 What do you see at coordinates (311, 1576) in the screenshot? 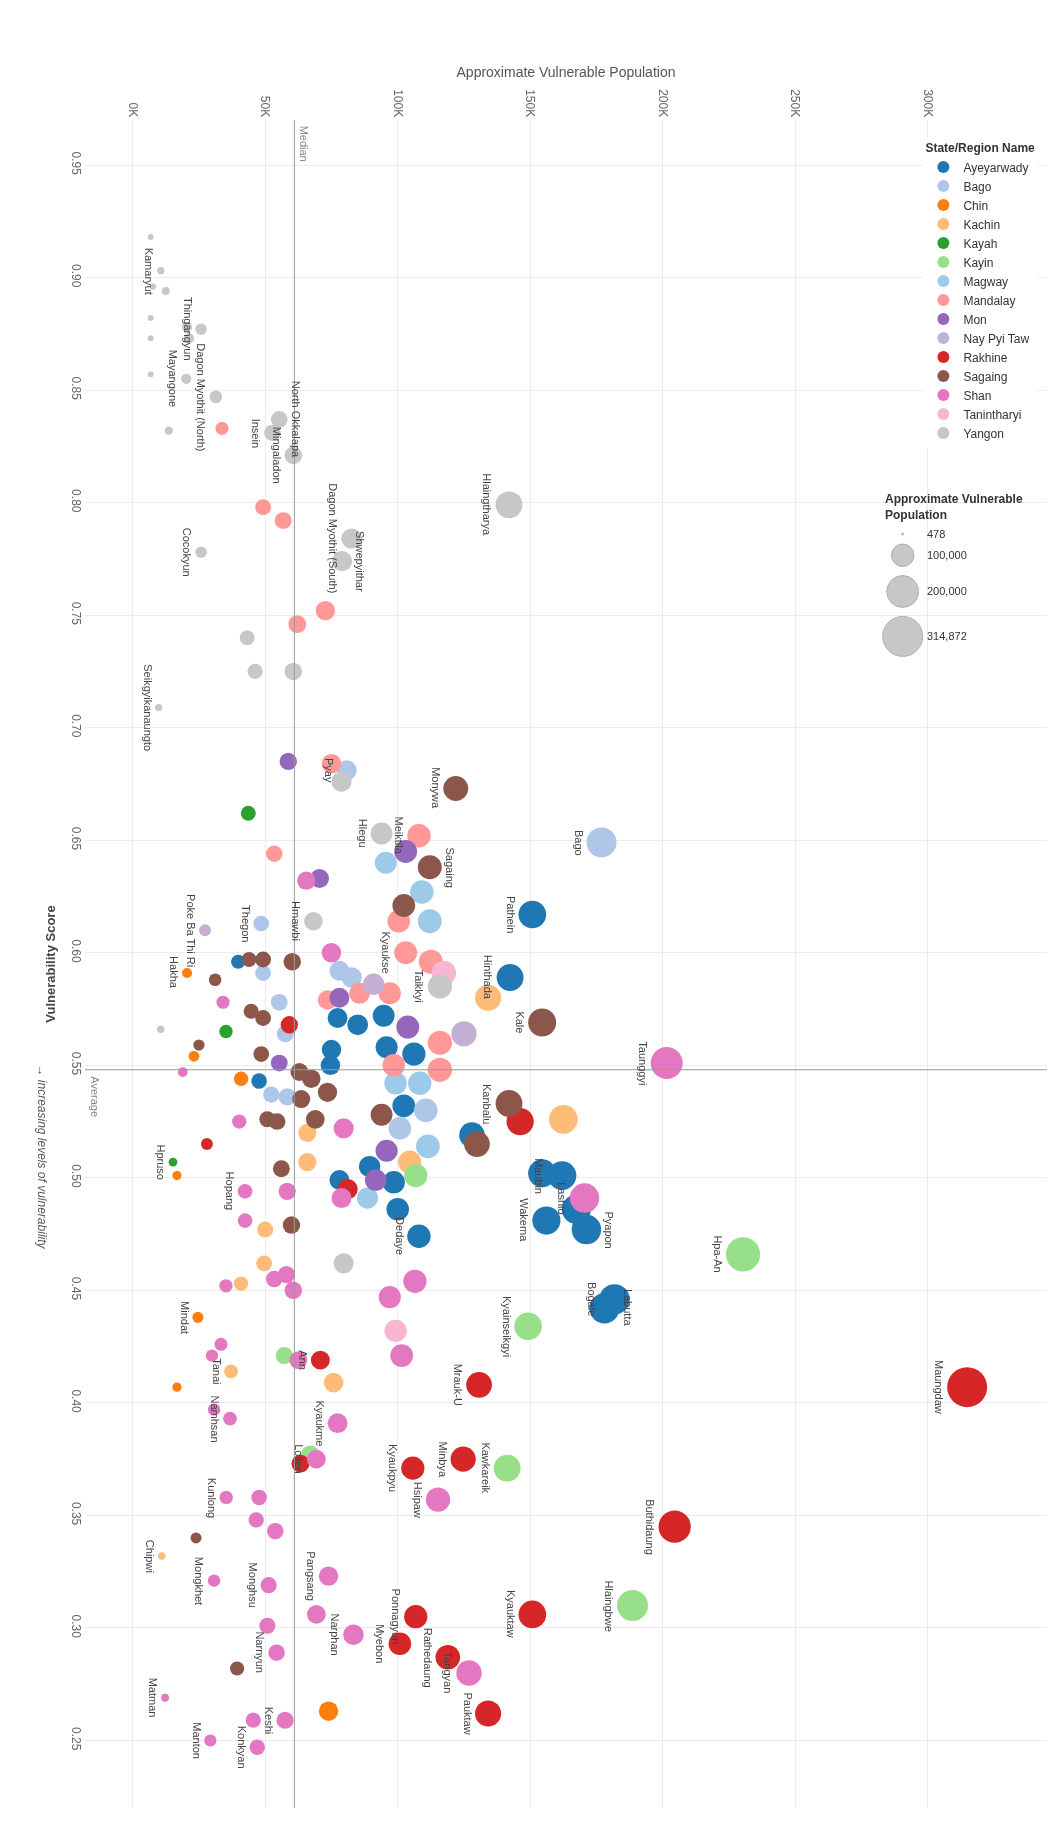
I see `annotation: Pangsang` at bounding box center [311, 1576].